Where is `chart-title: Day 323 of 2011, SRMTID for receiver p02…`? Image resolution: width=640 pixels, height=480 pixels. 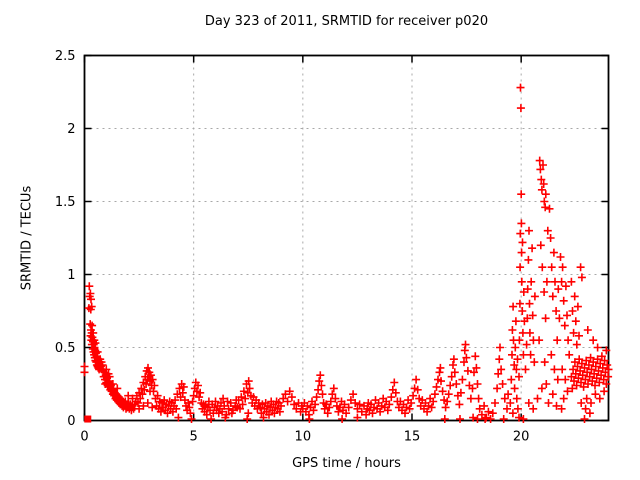 chart-title: Day 323 of 2011, SRMTID for receiver p02… is located at coordinates (346, 21).